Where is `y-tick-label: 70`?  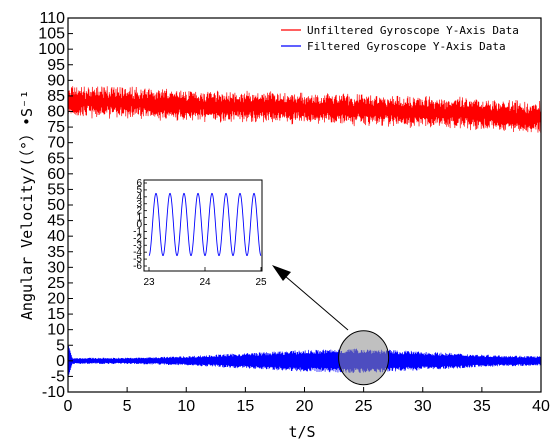
y-tick-label: 70 is located at coordinates (56, 143).